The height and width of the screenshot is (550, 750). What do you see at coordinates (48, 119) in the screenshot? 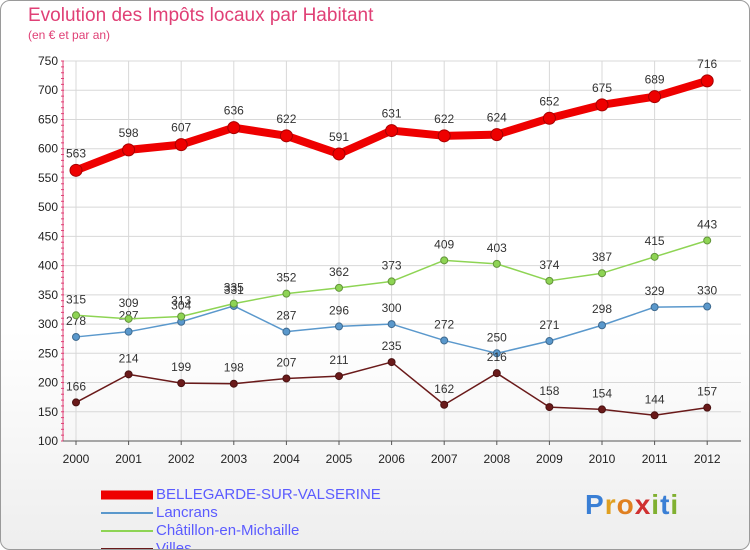
I see `y-tick-label: 650` at bounding box center [48, 119].